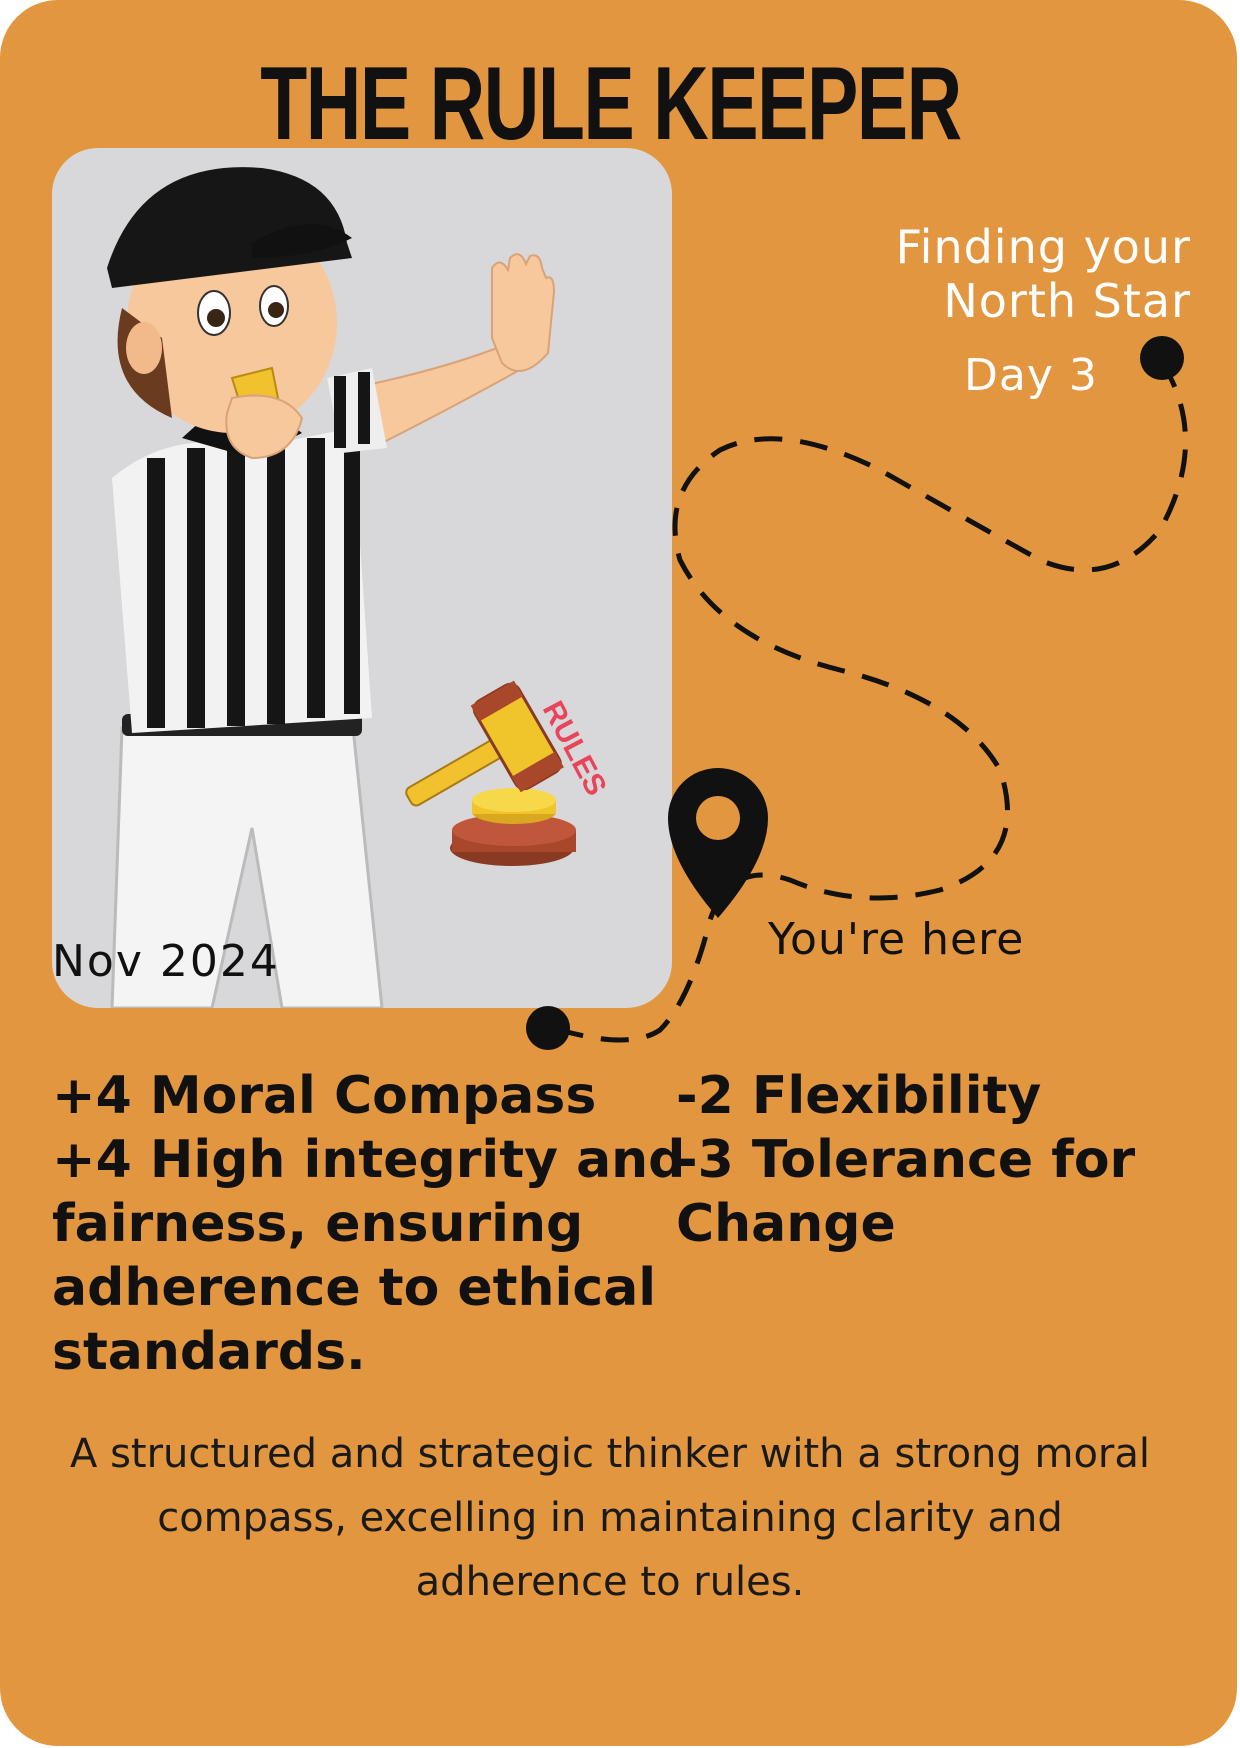  Describe the element at coordinates (906, 1192) in the screenshot. I see `negative-stat: -3 Tolerance for Change` at that location.